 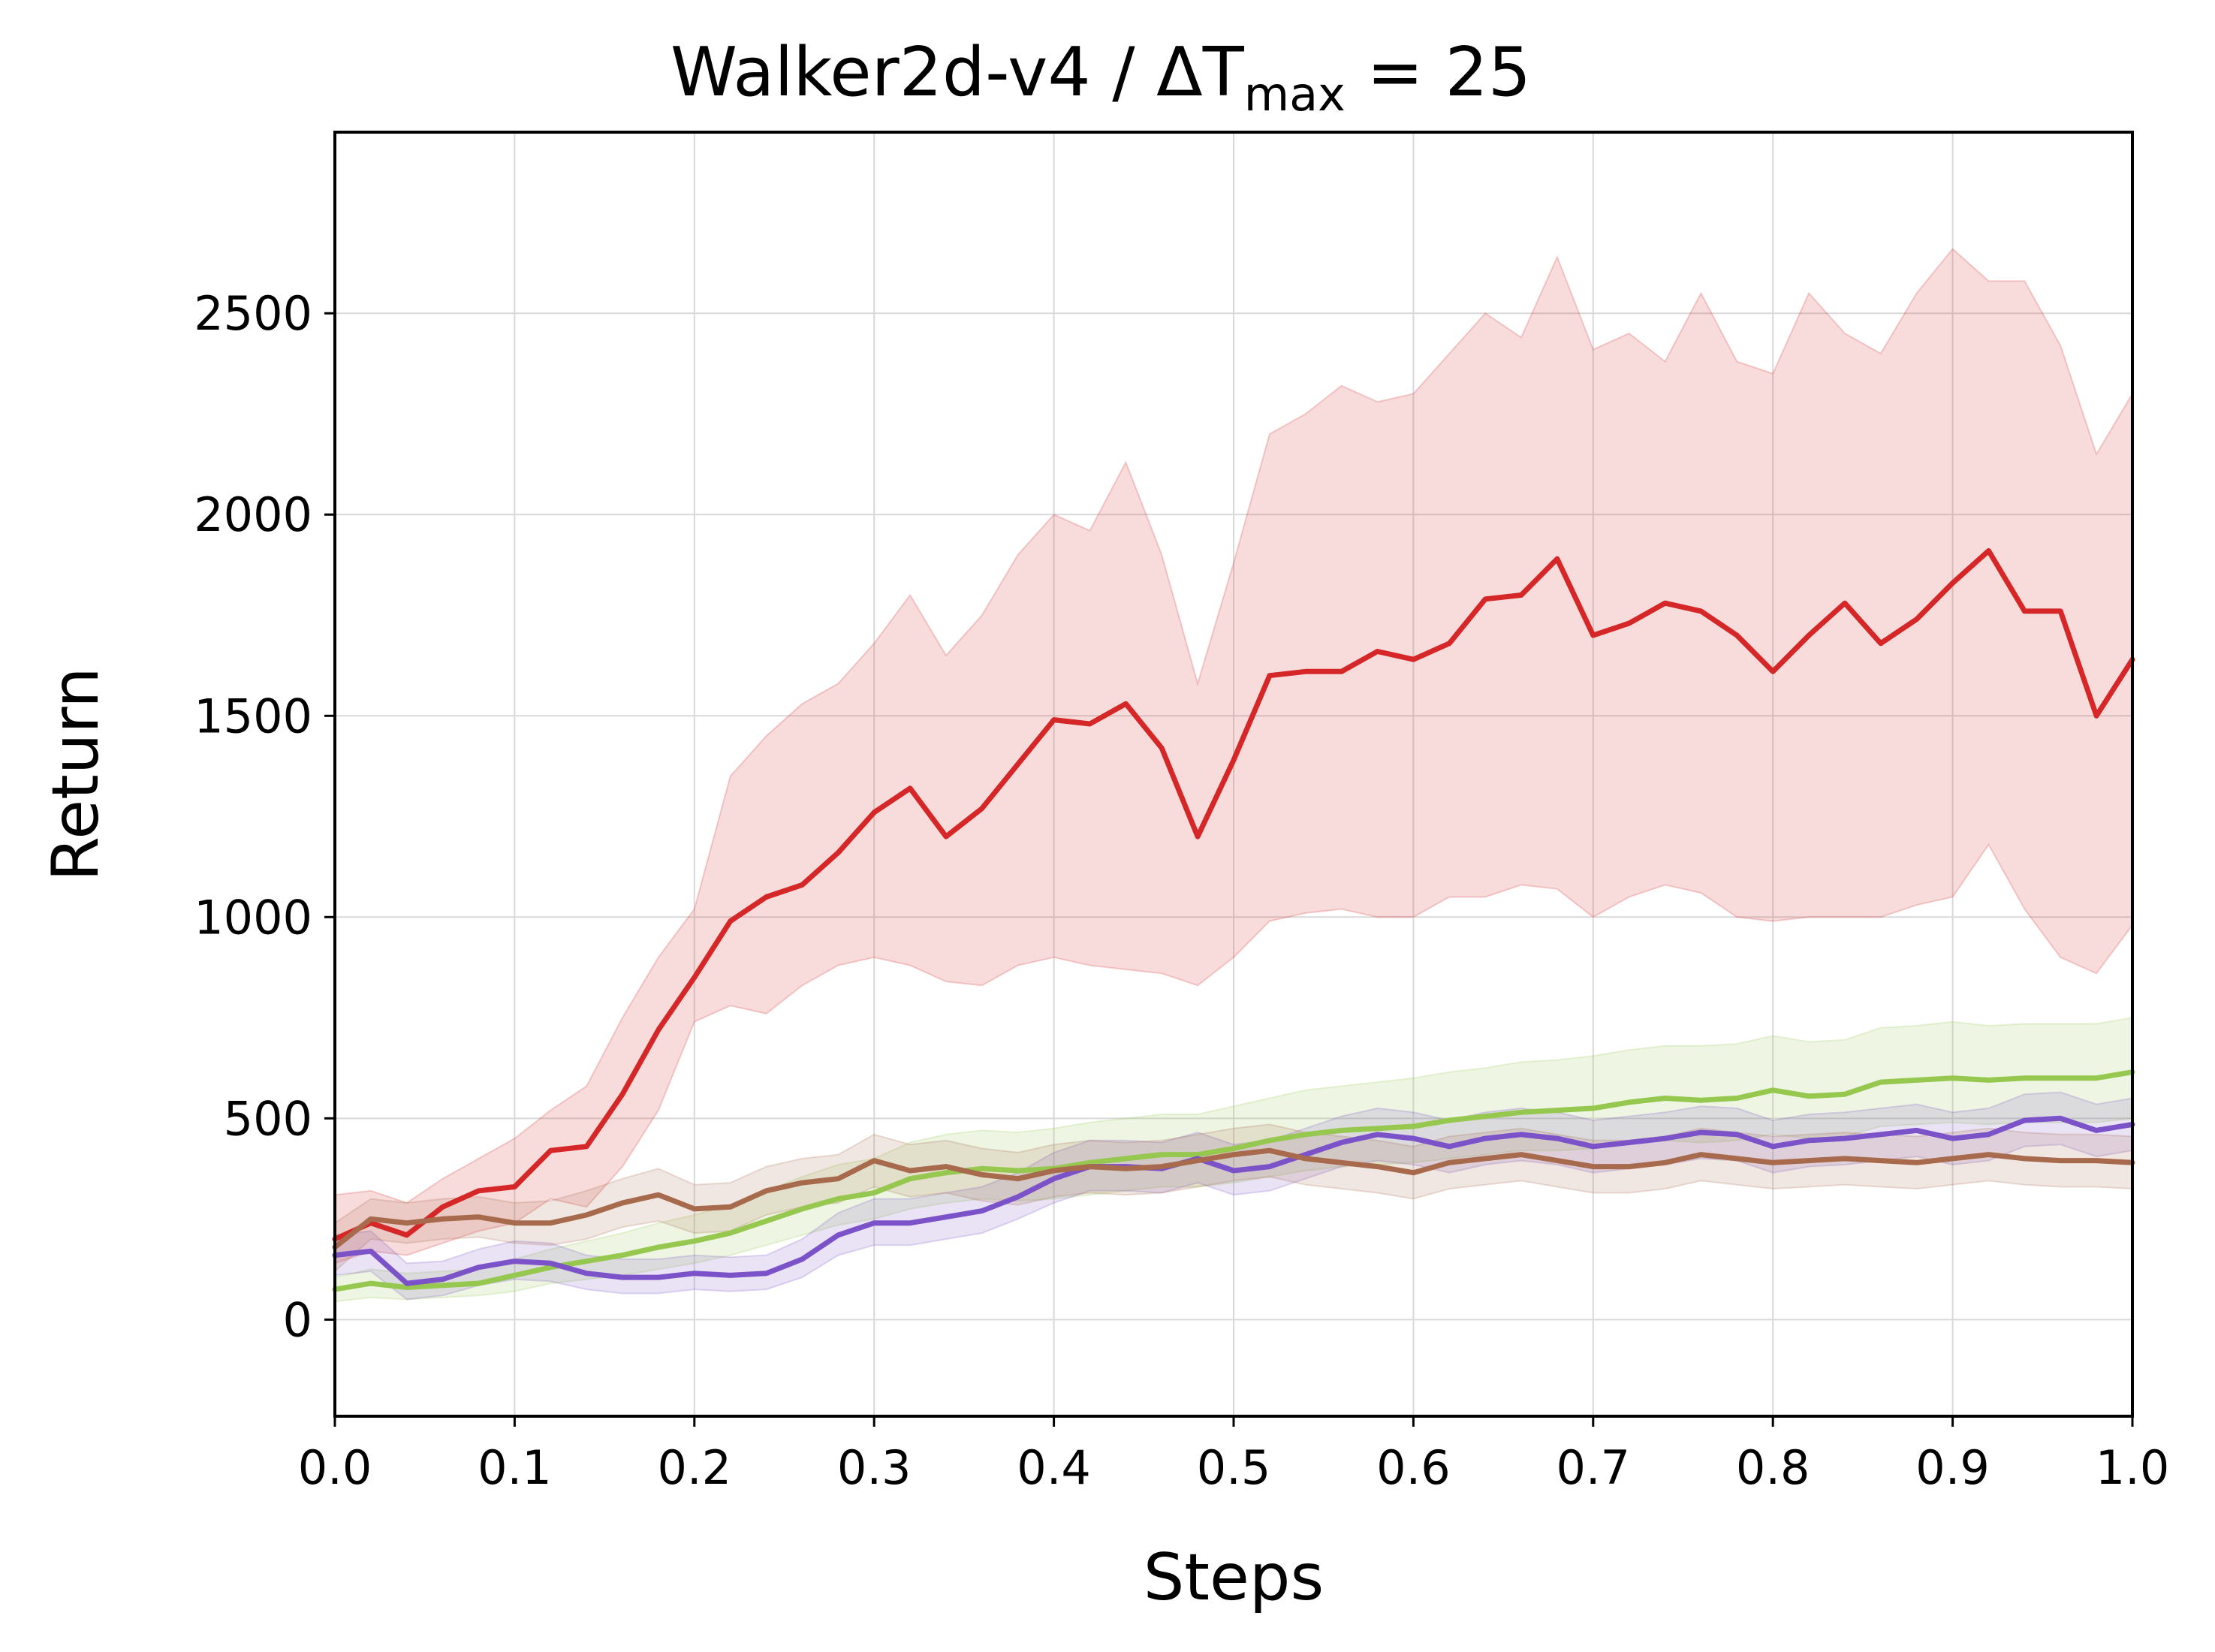 I want to click on y-axis-label: Return, so click(x=75, y=774).